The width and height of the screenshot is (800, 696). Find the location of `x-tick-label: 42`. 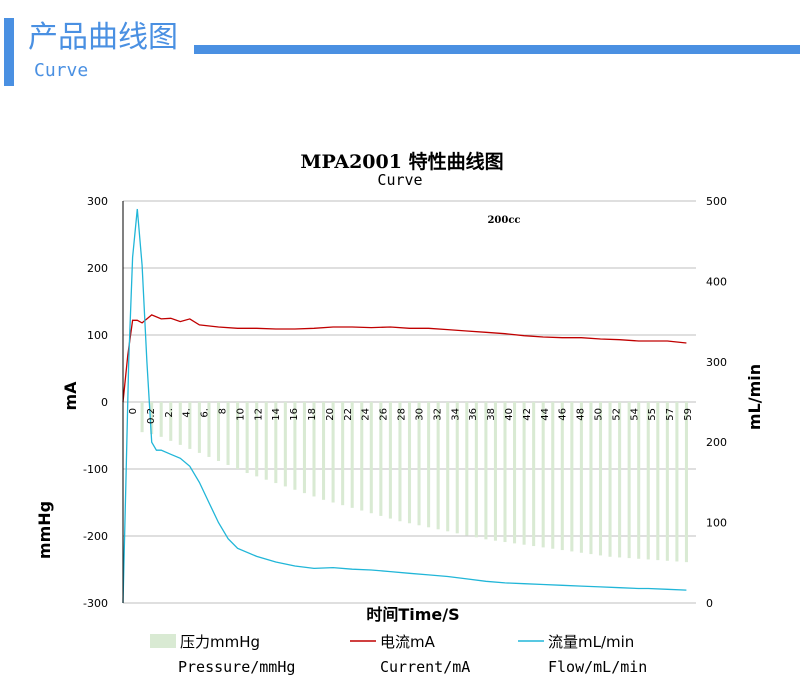

x-tick-label: 42 is located at coordinates (527, 414).